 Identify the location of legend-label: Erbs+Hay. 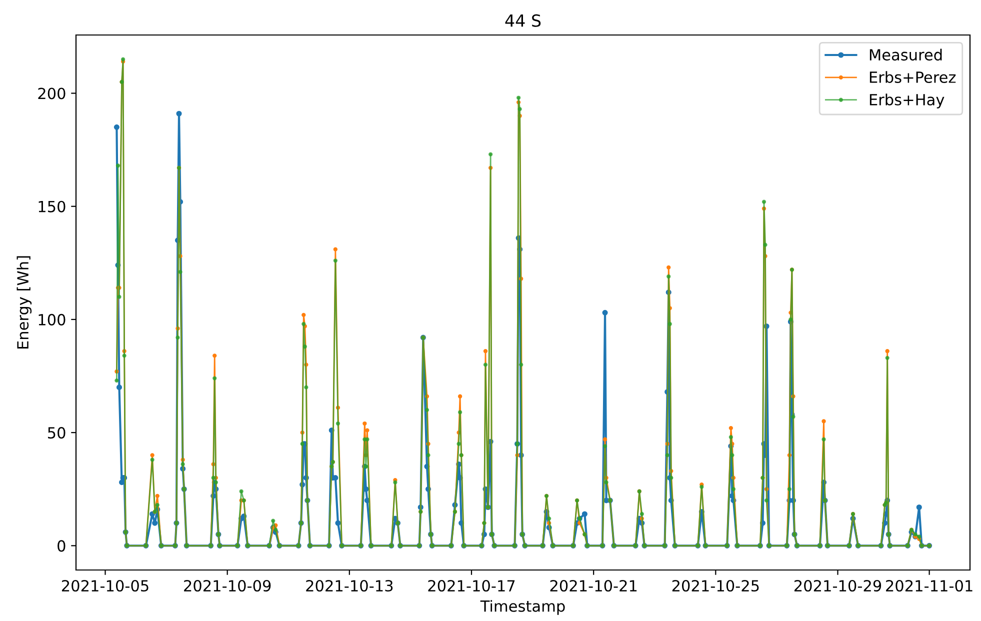
(907, 101).